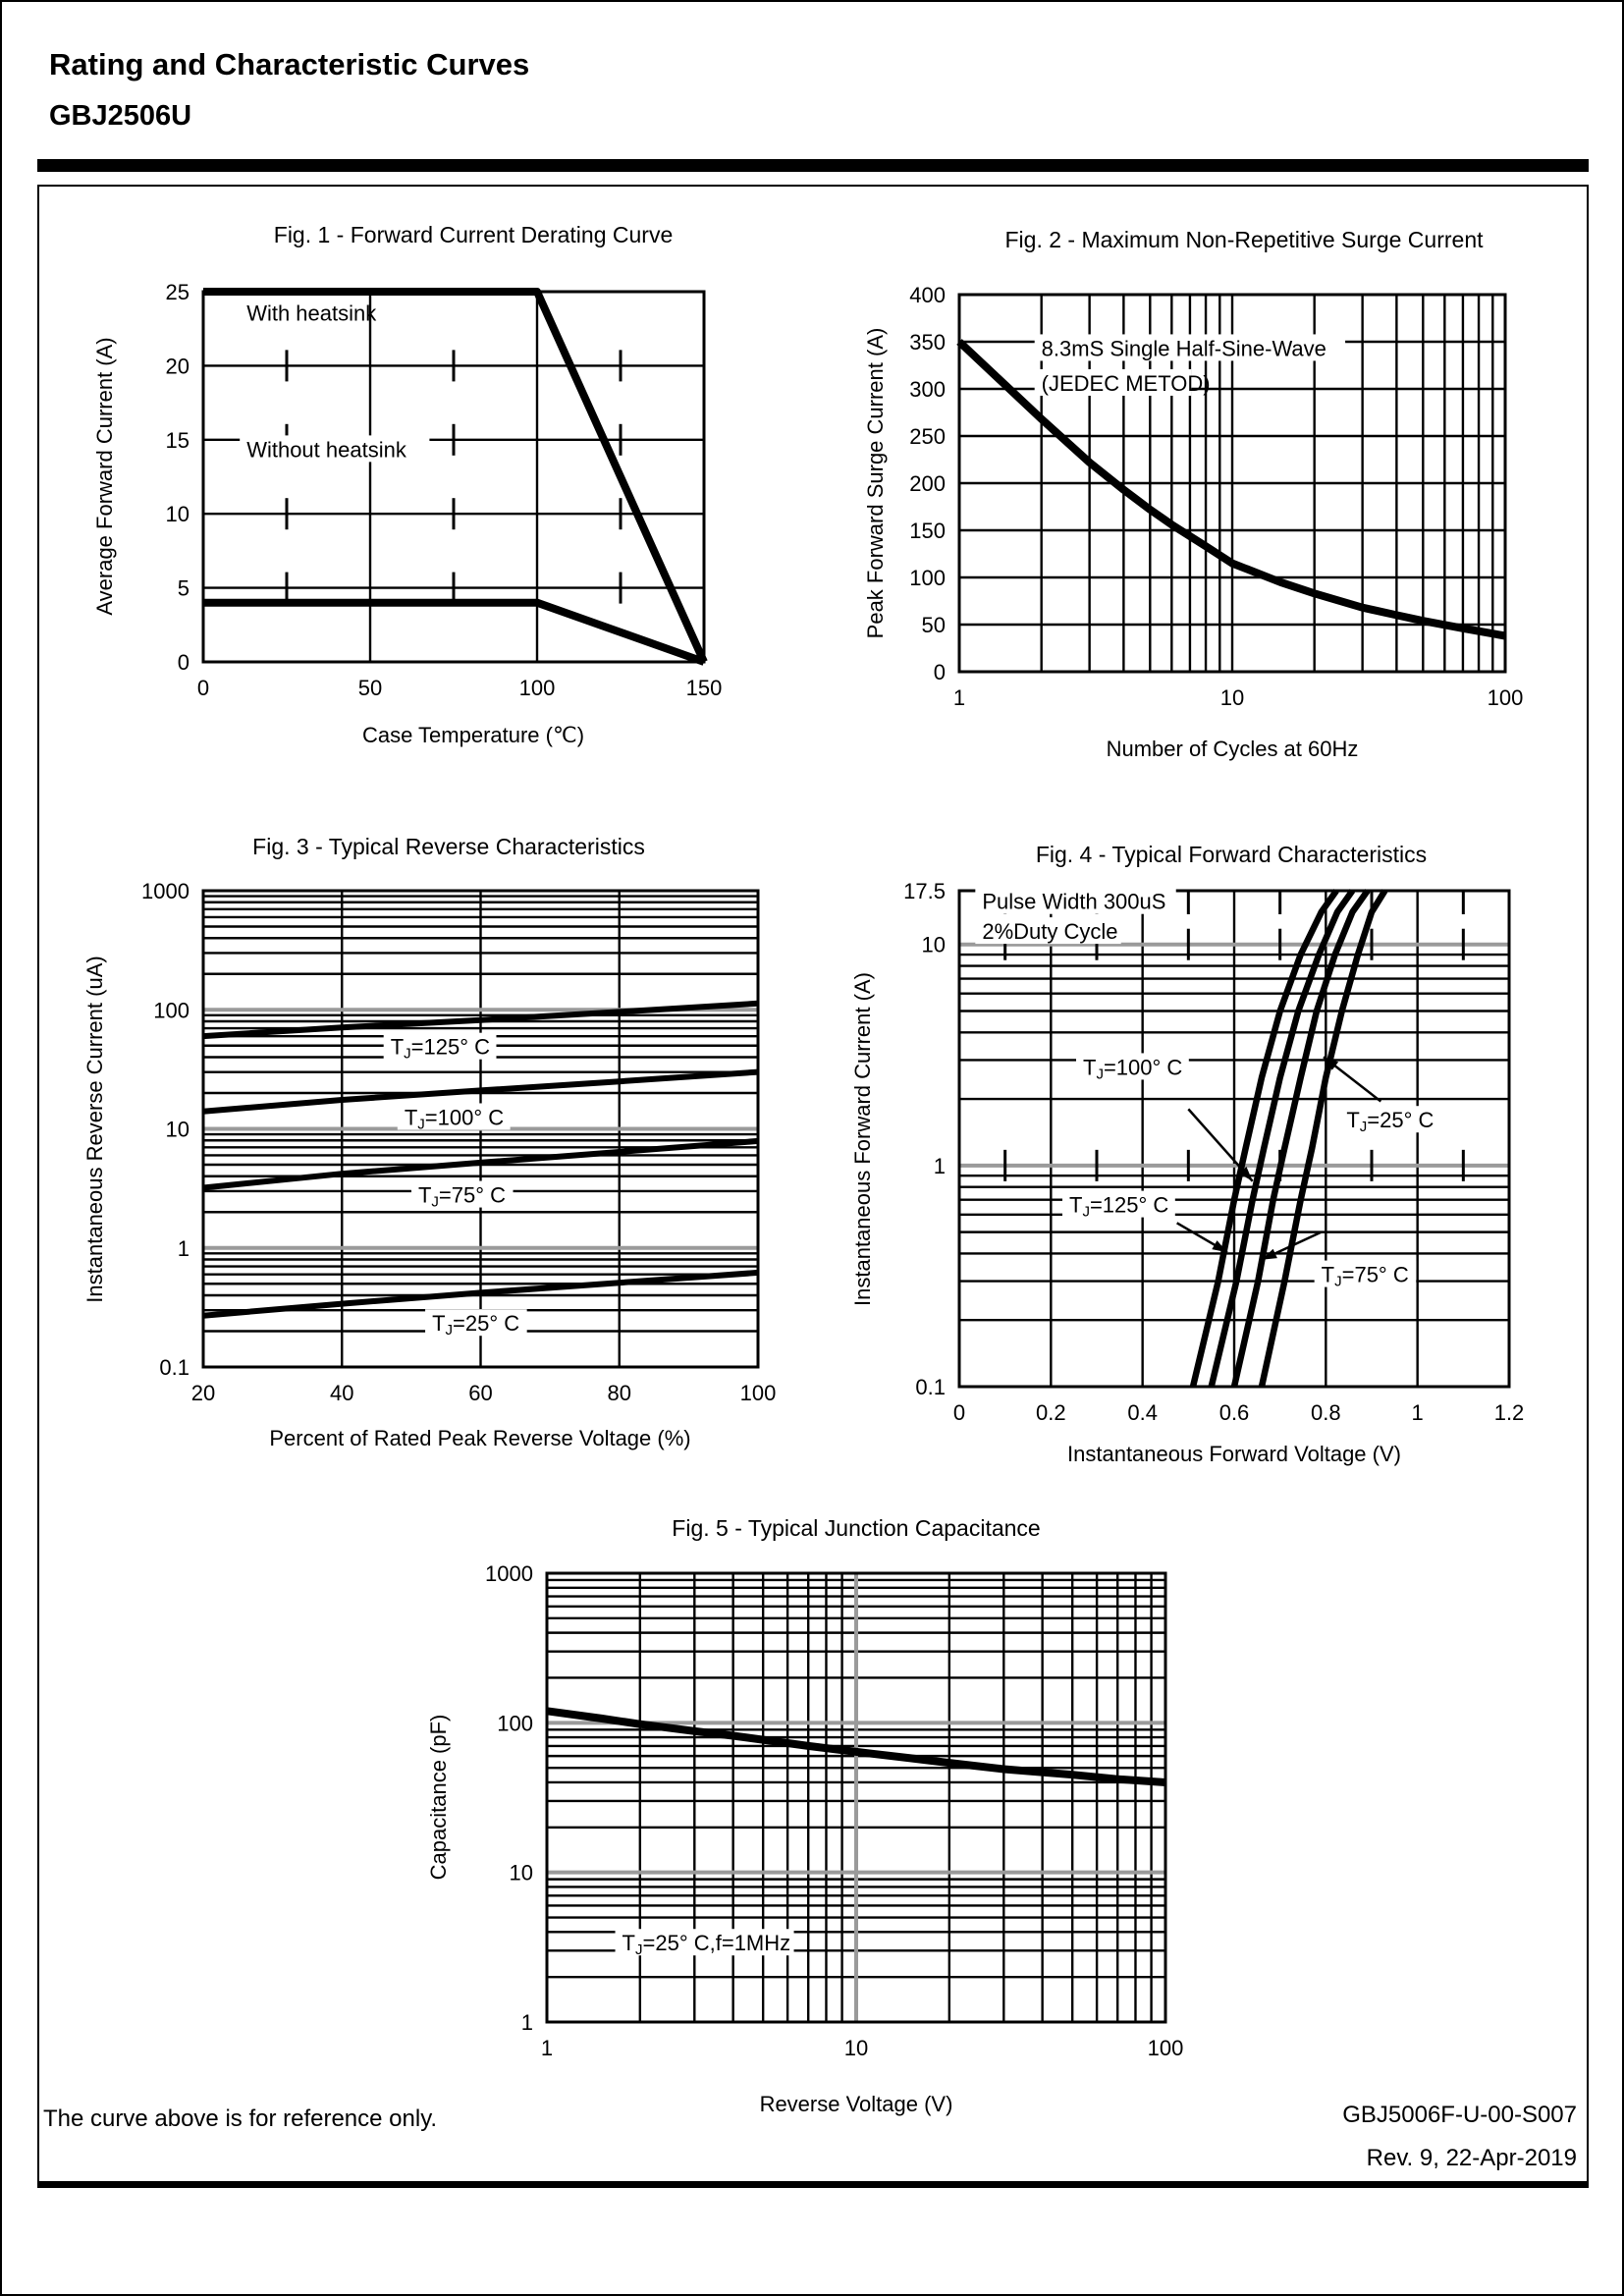 The image size is (1624, 2296). I want to click on fig3-series-tj-75-c, so click(480, 1164).